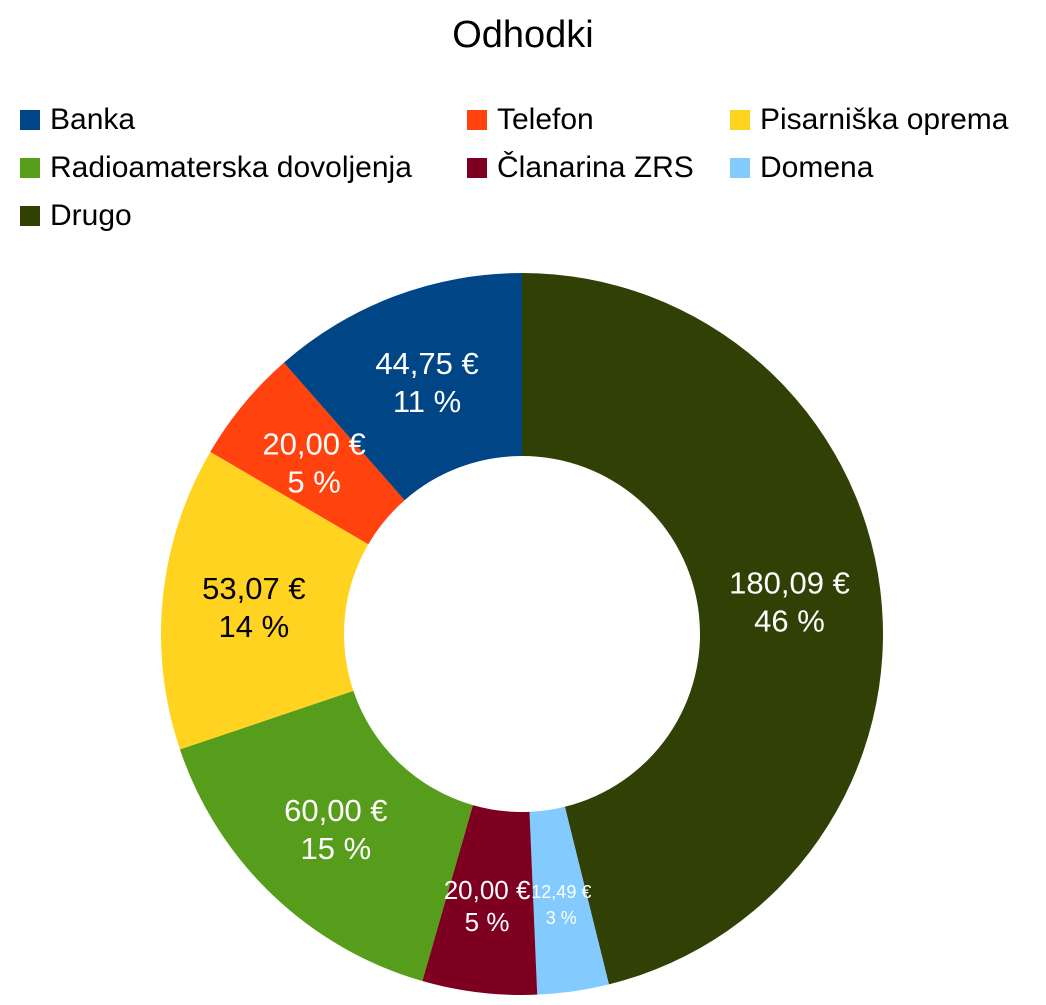 This screenshot has width=1046, height=1005. Describe the element at coordinates (545, 119) in the screenshot. I see `legend-label: Telefon` at that location.